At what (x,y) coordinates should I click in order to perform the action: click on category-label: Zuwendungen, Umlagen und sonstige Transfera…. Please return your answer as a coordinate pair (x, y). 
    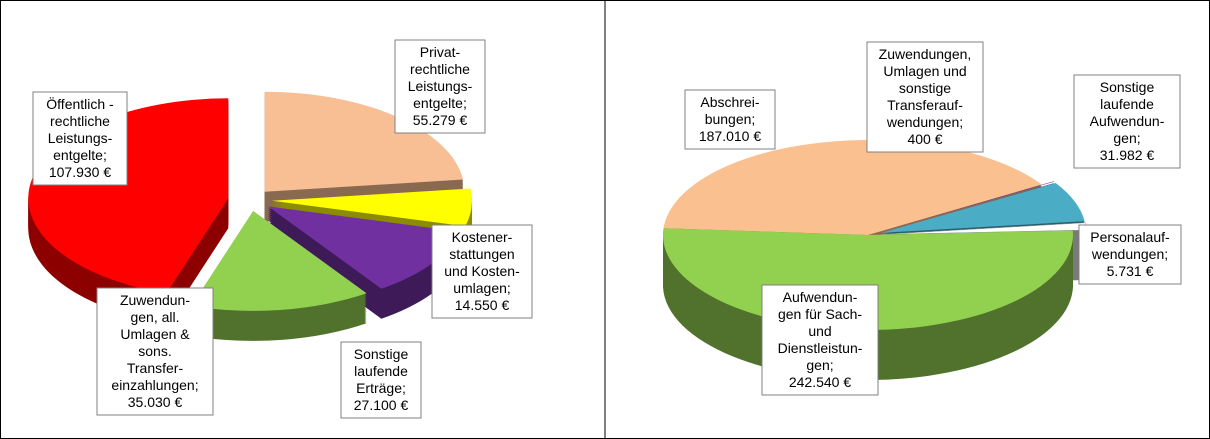
    Looking at the image, I should click on (925, 88).